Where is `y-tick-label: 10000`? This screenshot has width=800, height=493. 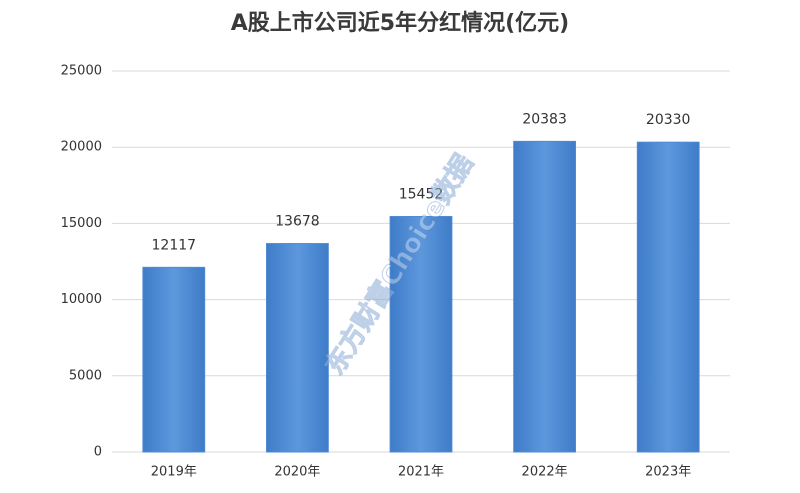
y-tick-label: 10000 is located at coordinates (81, 299).